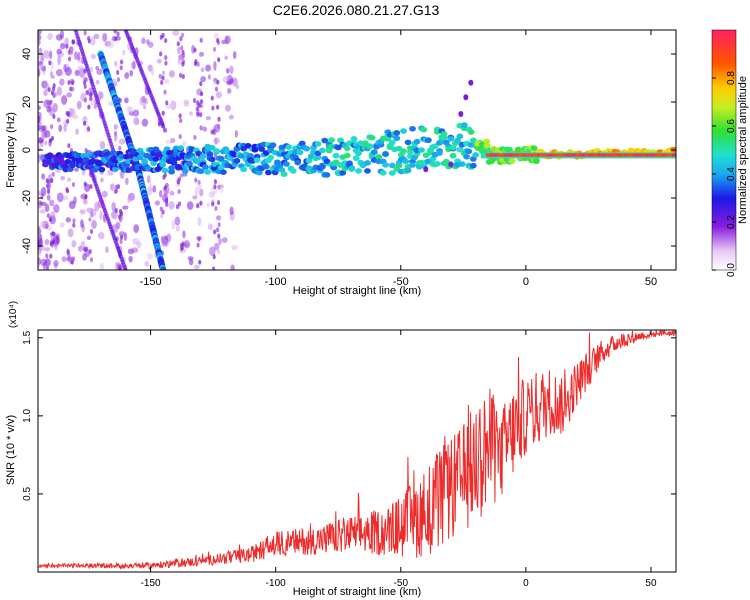 The width and height of the screenshot is (750, 600). I want to click on colorbar-tick-label: 0.6, so click(731, 126).